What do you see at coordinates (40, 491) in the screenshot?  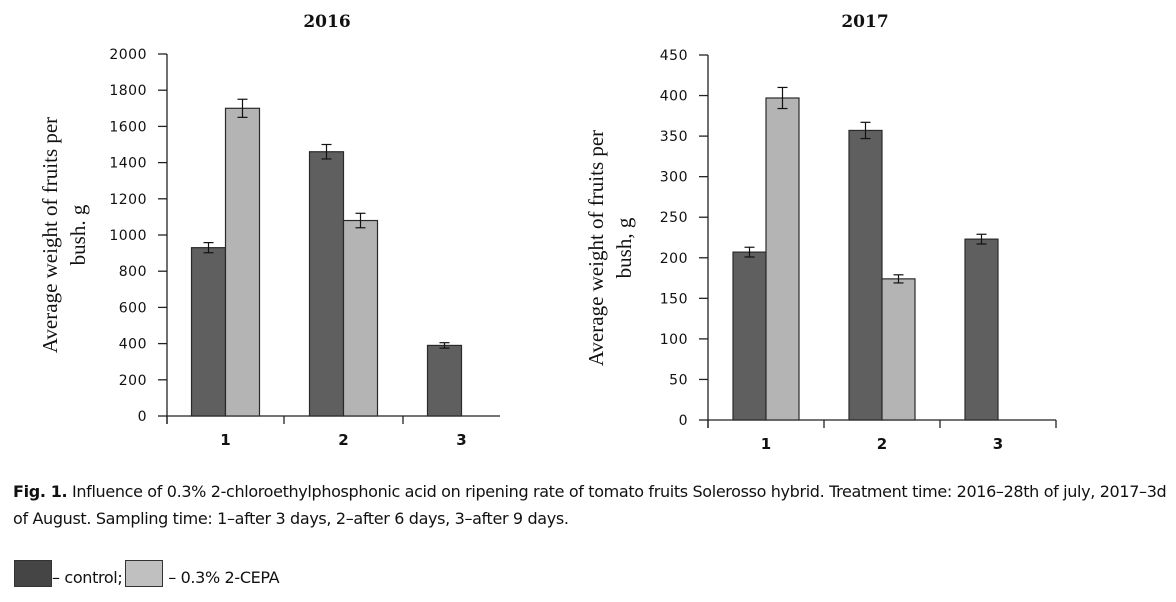 I see `caption-label: Fig. 1.` at bounding box center [40, 491].